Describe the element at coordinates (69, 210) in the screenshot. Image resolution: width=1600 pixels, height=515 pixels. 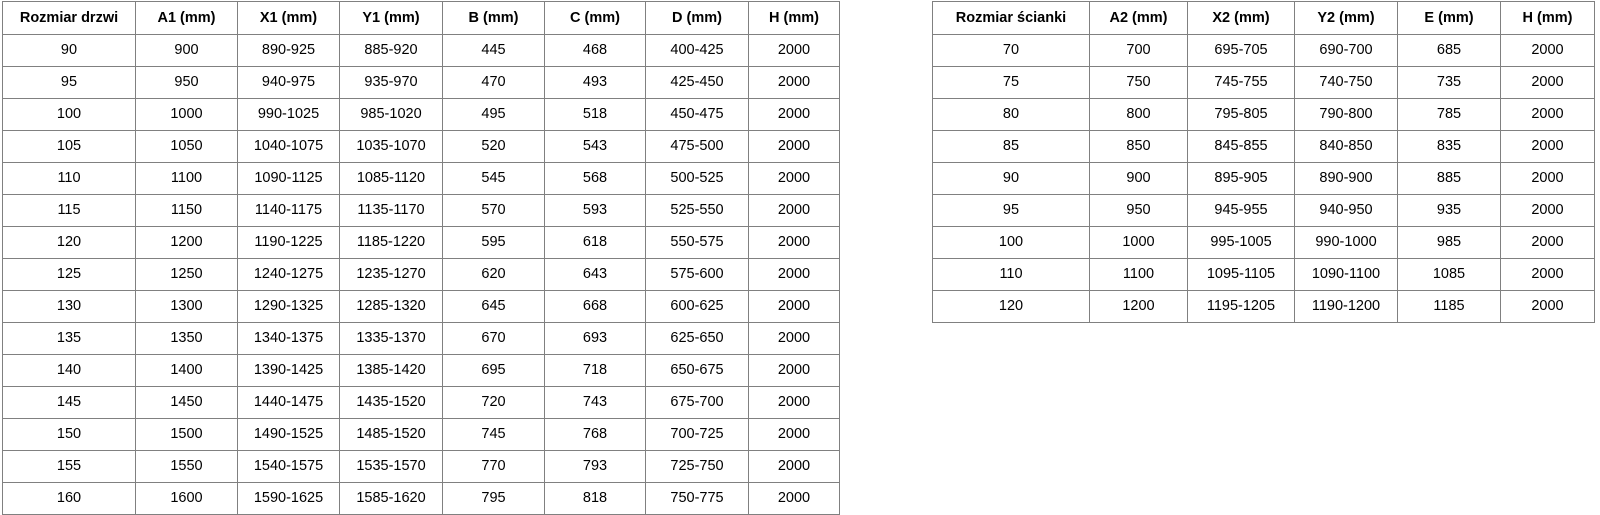
I see `doors-cell: 115` at that location.